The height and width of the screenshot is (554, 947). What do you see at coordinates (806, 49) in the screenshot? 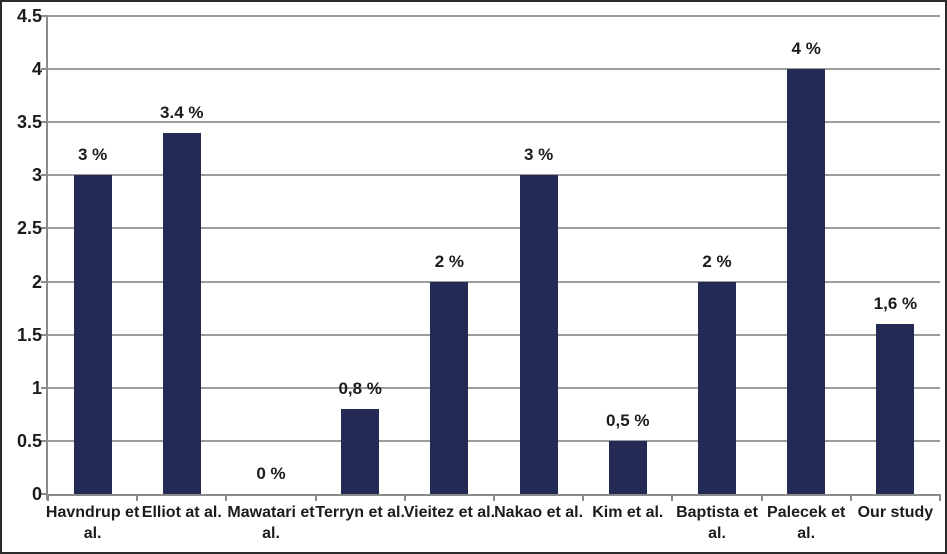
I see `bar-data-label: 4 %` at bounding box center [806, 49].